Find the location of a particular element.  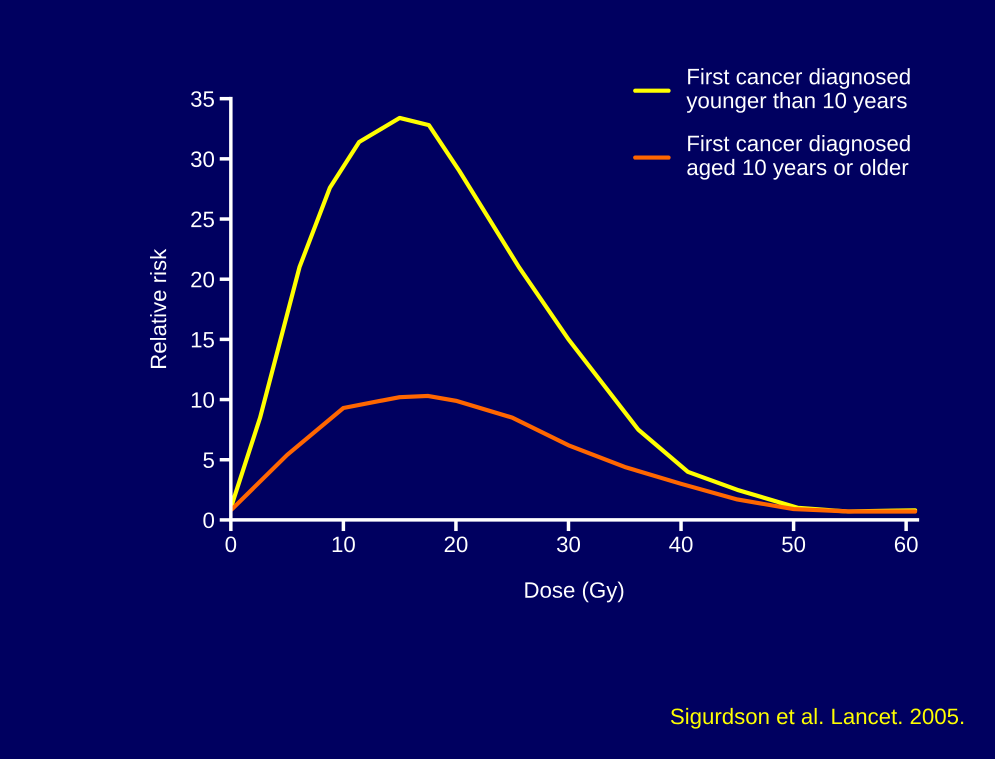

y-tick-label: 35 is located at coordinates (202, 99).